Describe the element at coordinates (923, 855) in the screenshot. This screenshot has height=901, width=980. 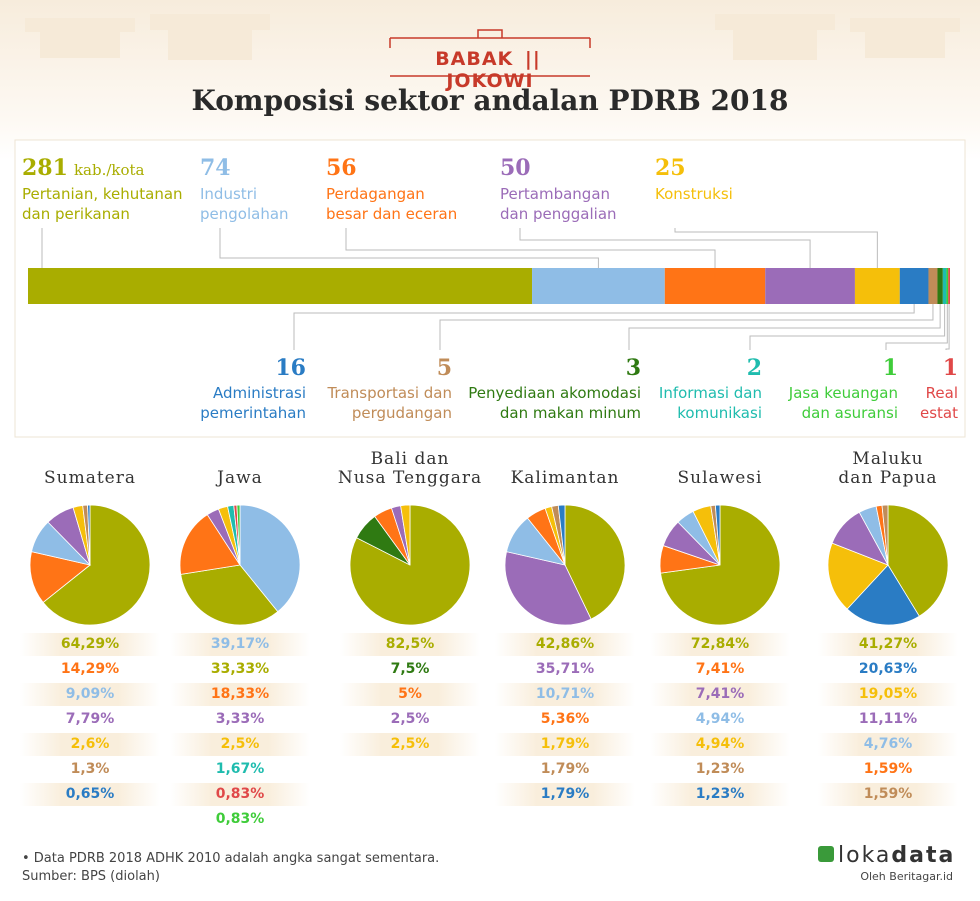
I see `logo-b: data` at that location.